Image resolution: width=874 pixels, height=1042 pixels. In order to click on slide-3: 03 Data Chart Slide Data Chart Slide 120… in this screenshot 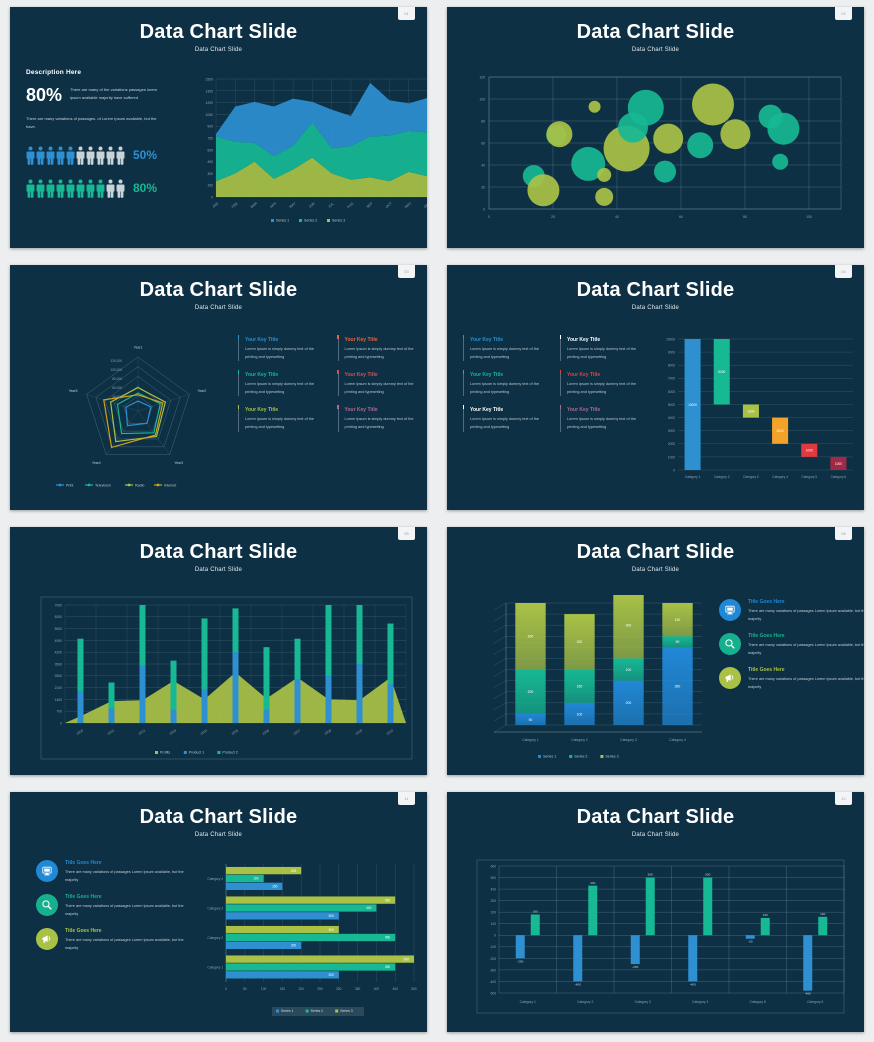, I will do `click(218, 387)`.